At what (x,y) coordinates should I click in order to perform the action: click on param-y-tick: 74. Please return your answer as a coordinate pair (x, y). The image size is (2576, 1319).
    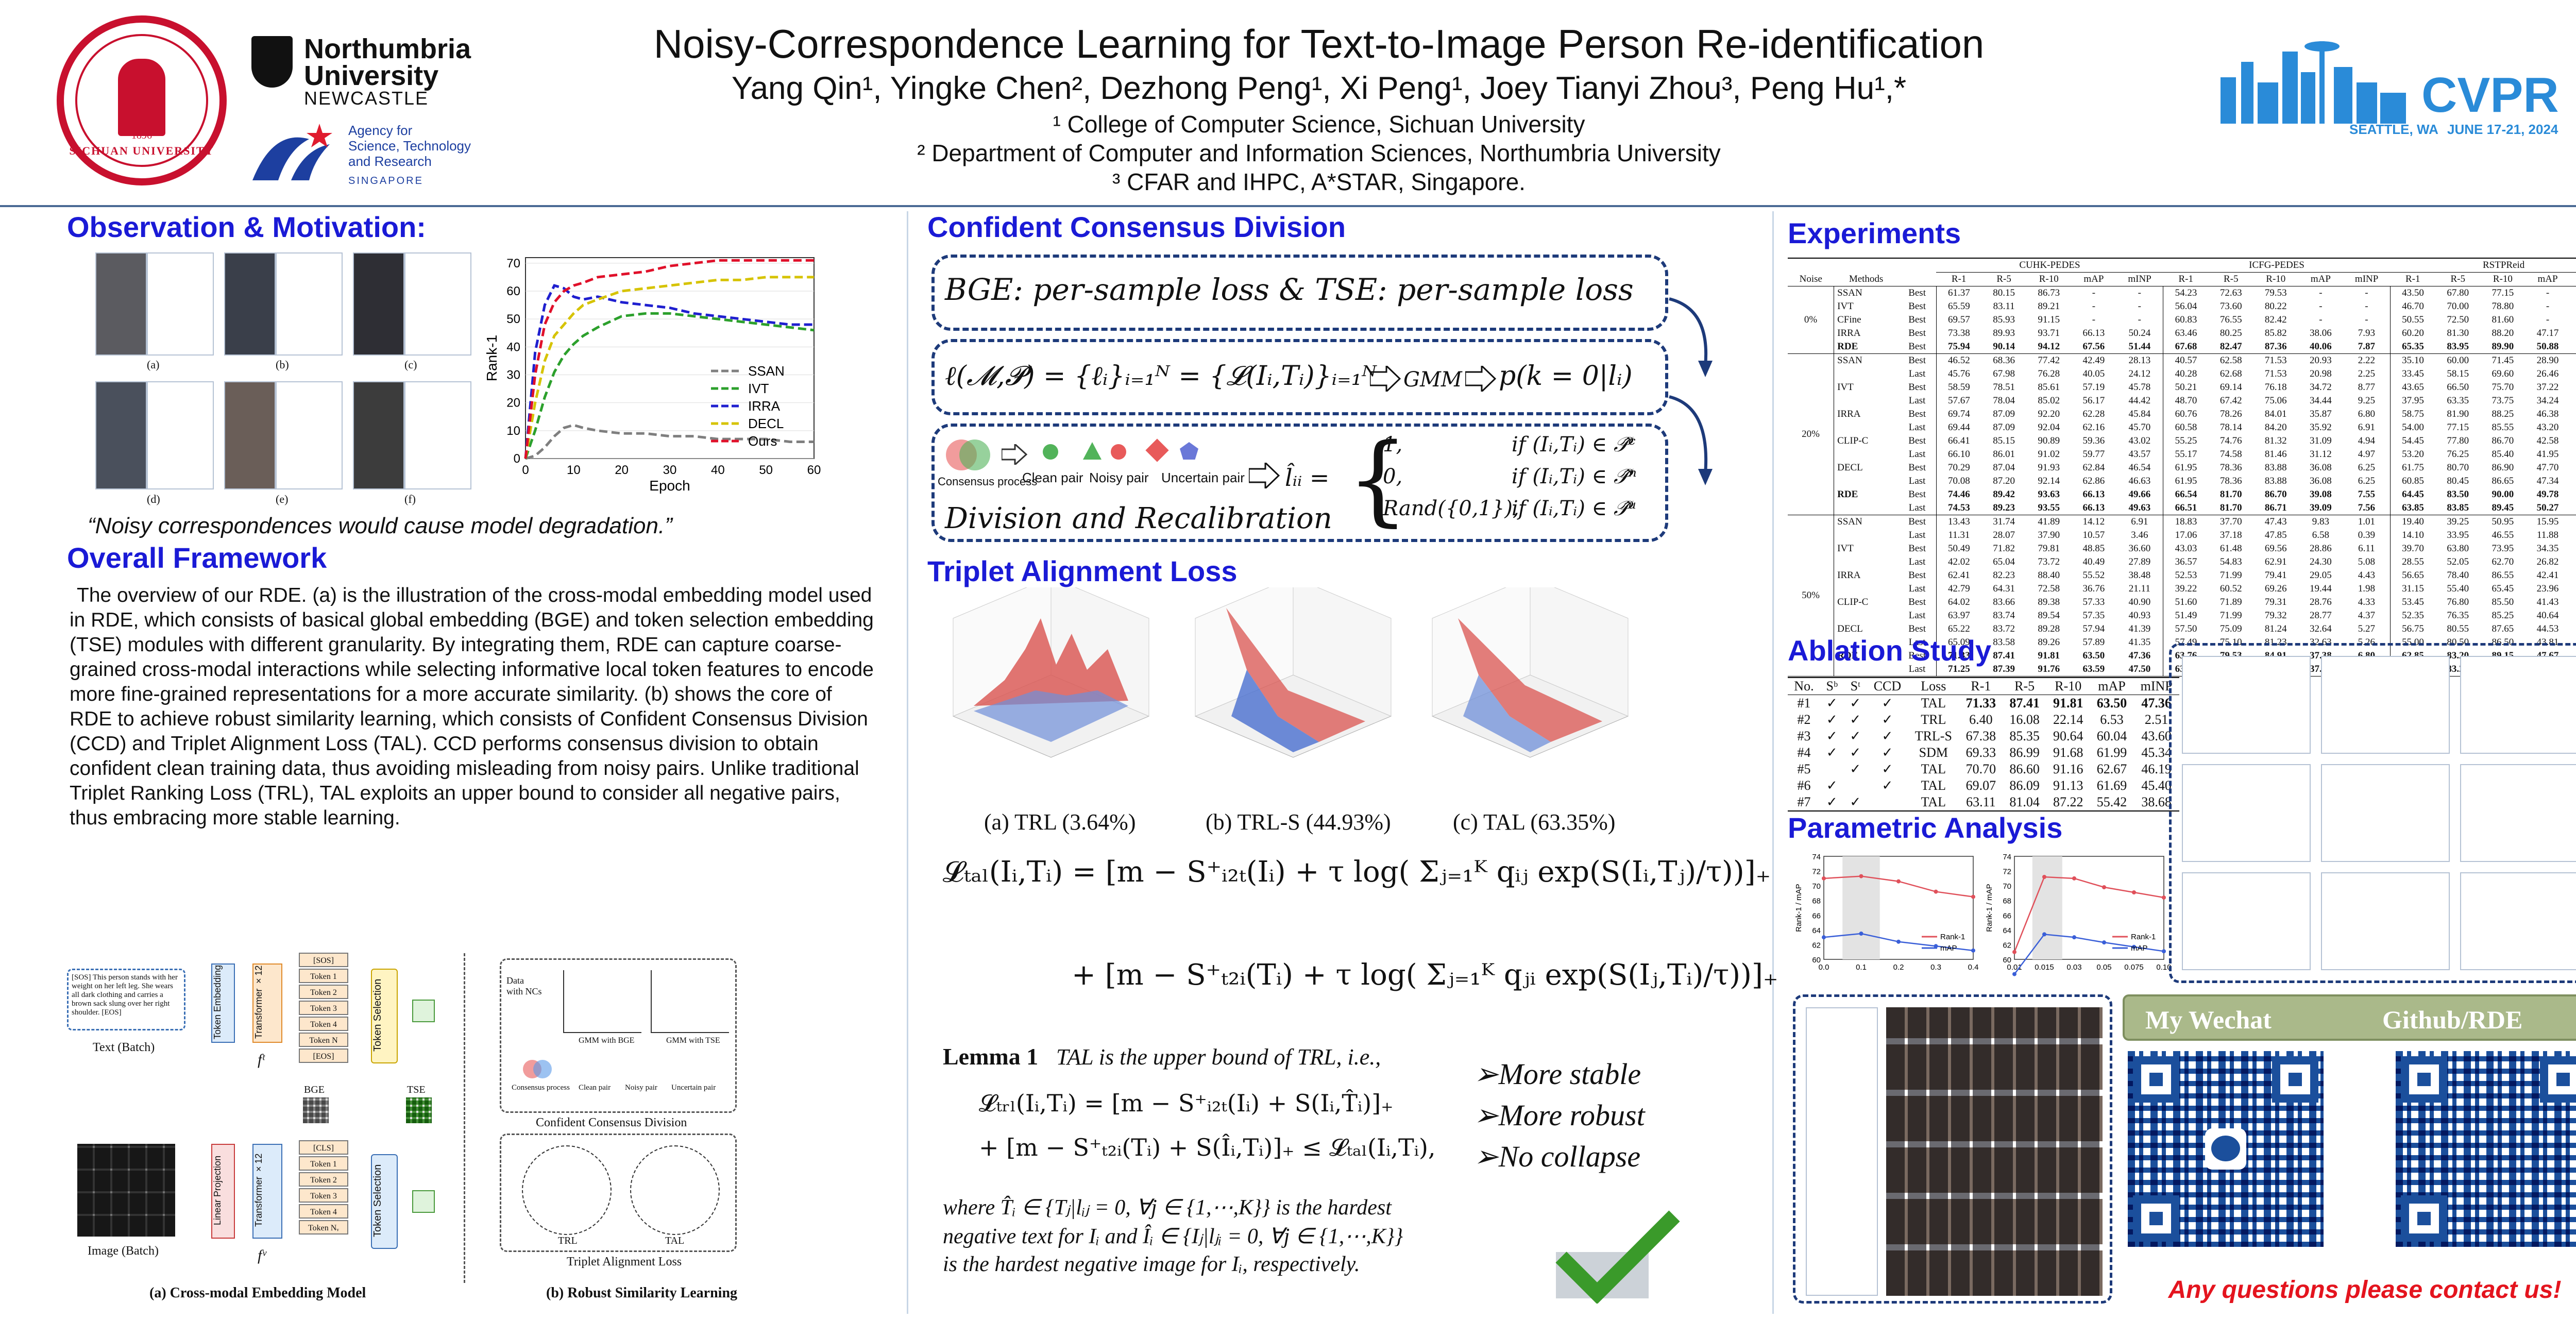
    Looking at the image, I should click on (1816, 857).